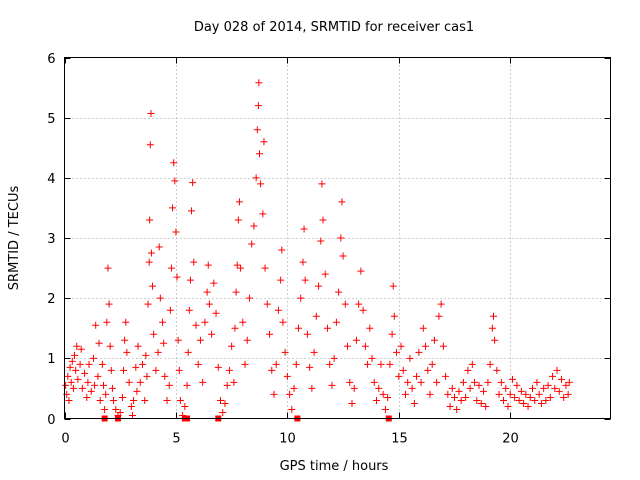 This screenshot has height=480, width=640. What do you see at coordinates (65, 439) in the screenshot?
I see `x-tick-label: 0` at bounding box center [65, 439].